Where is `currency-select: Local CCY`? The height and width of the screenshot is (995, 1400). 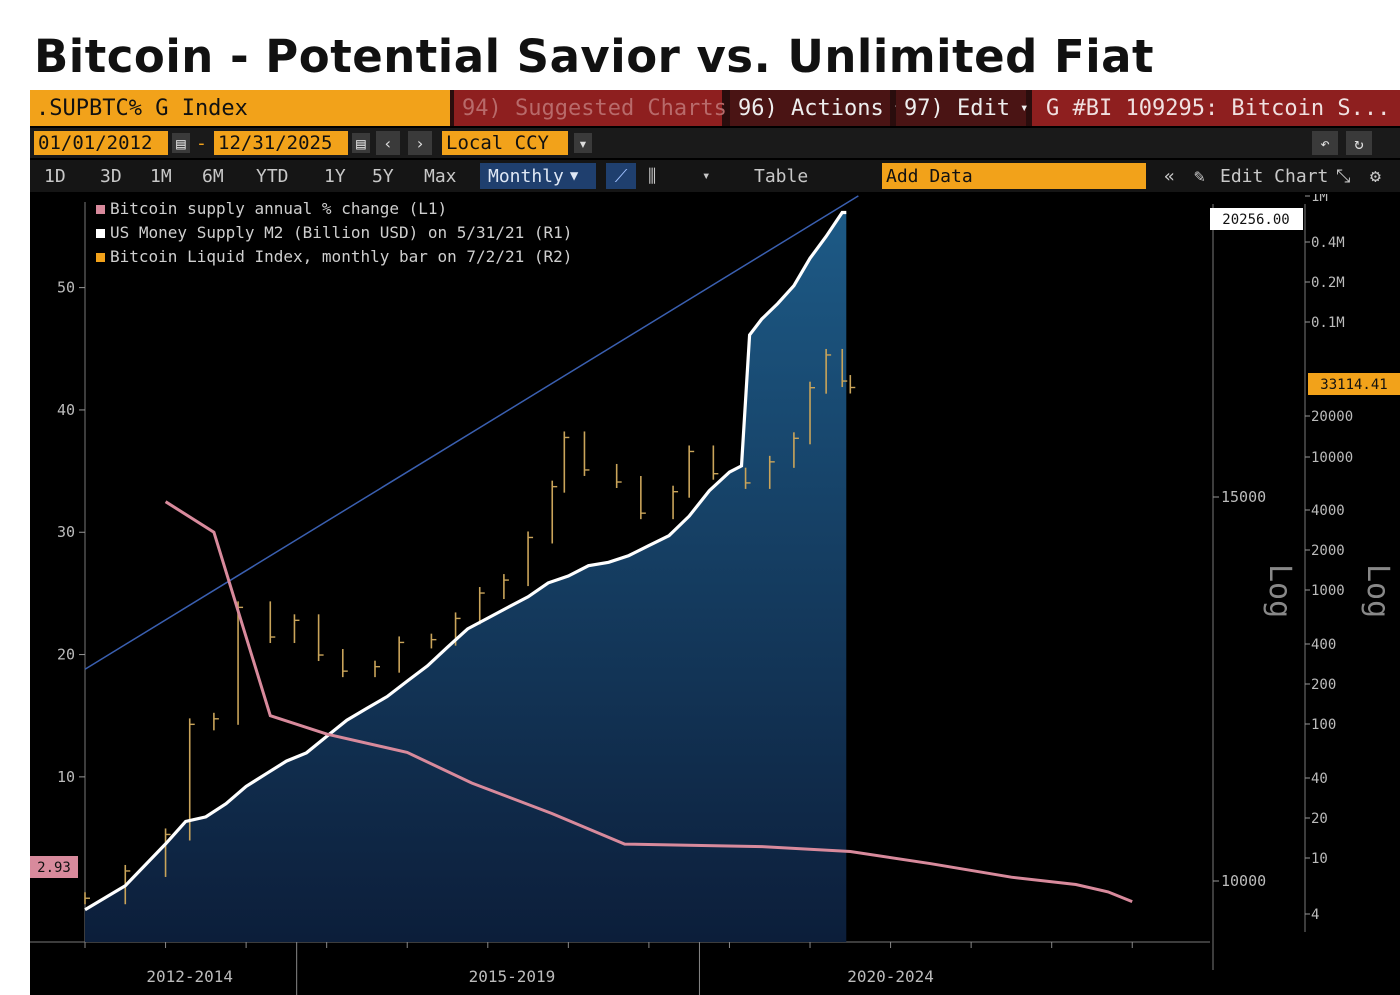 currency-select: Local CCY is located at coordinates (505, 143).